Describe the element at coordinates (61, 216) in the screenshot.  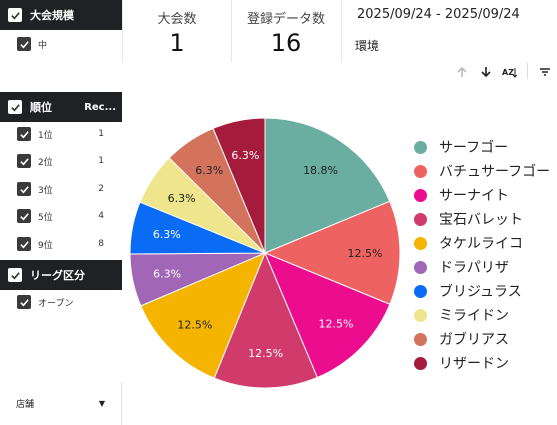
I see `filter-rank-item-3: 5位 4` at that location.